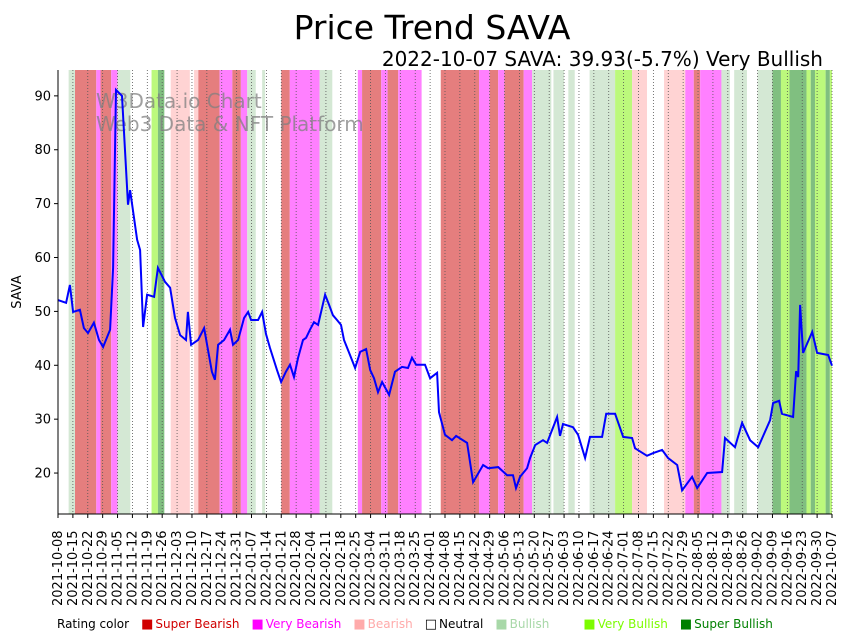 The height and width of the screenshot is (641, 848). I want to click on watermark-line-1: W3Data.io Chart, so click(179, 101).